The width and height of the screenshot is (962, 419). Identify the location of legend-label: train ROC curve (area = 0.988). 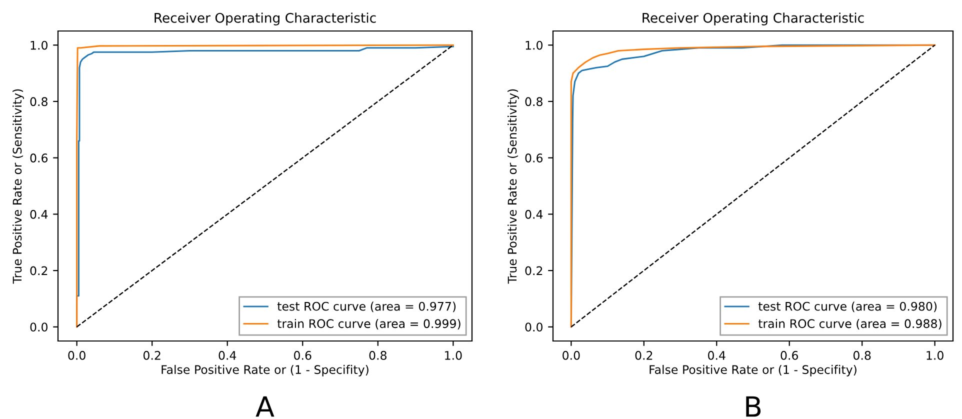
(850, 324).